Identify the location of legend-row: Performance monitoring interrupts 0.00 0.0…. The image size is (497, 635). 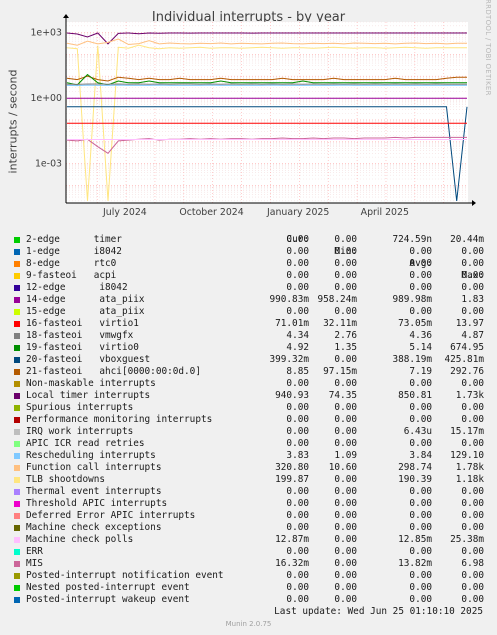
(252, 420).